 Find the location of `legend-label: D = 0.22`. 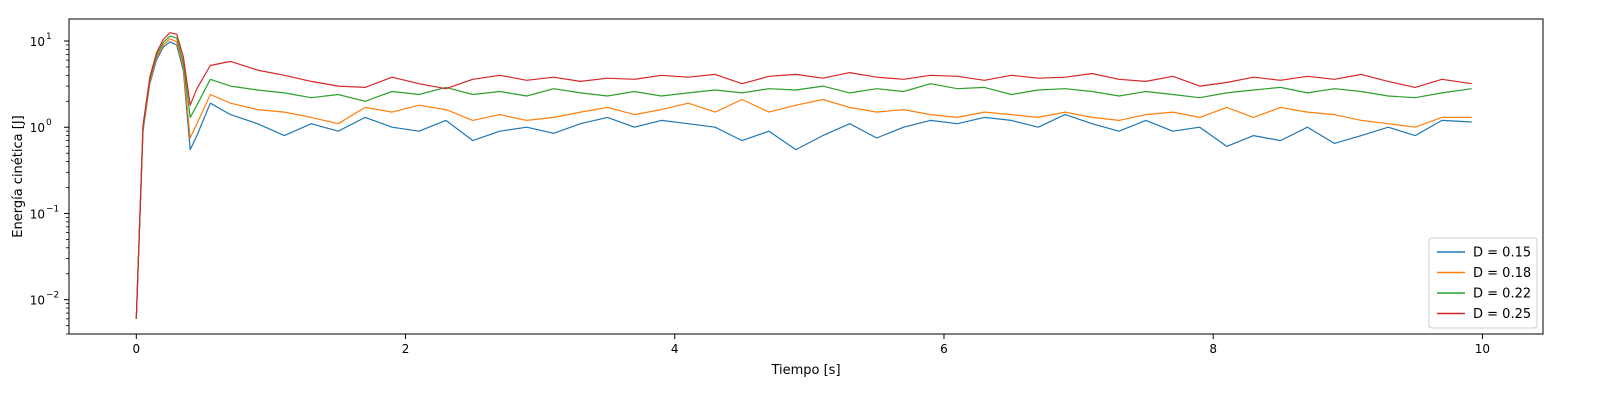

legend-label: D = 0.22 is located at coordinates (1502, 294).